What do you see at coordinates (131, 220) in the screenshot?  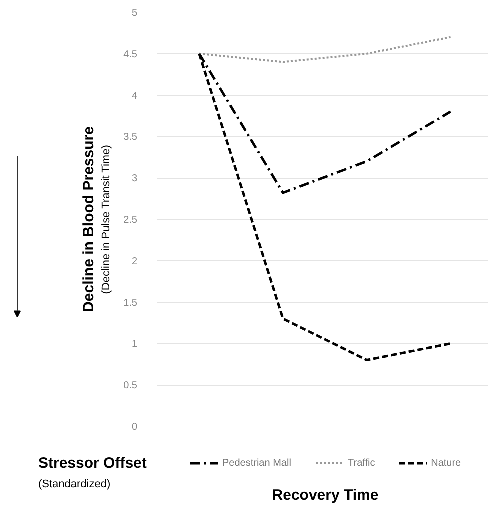 I see `y-tick-label: 2.5` at bounding box center [131, 220].